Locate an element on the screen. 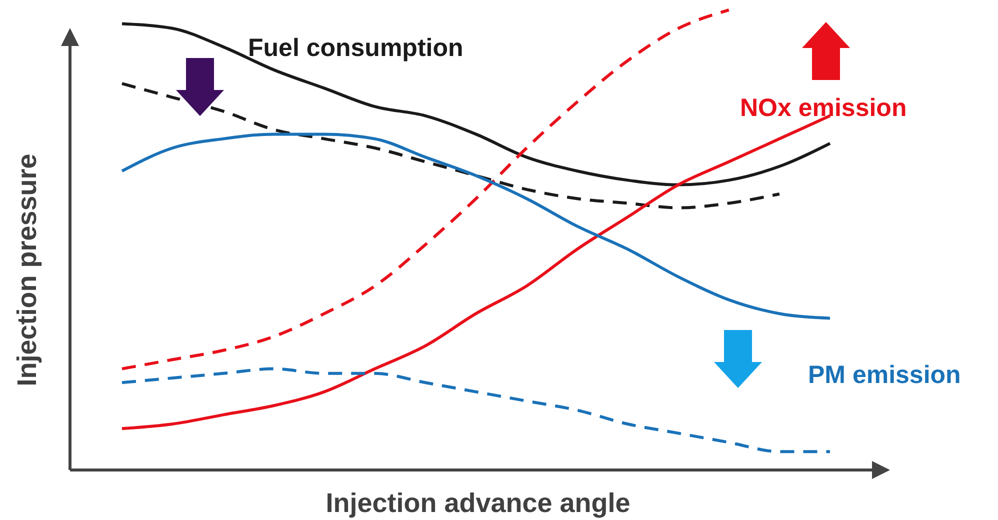 The width and height of the screenshot is (998, 520). series-label: NOx emission is located at coordinates (823, 108).